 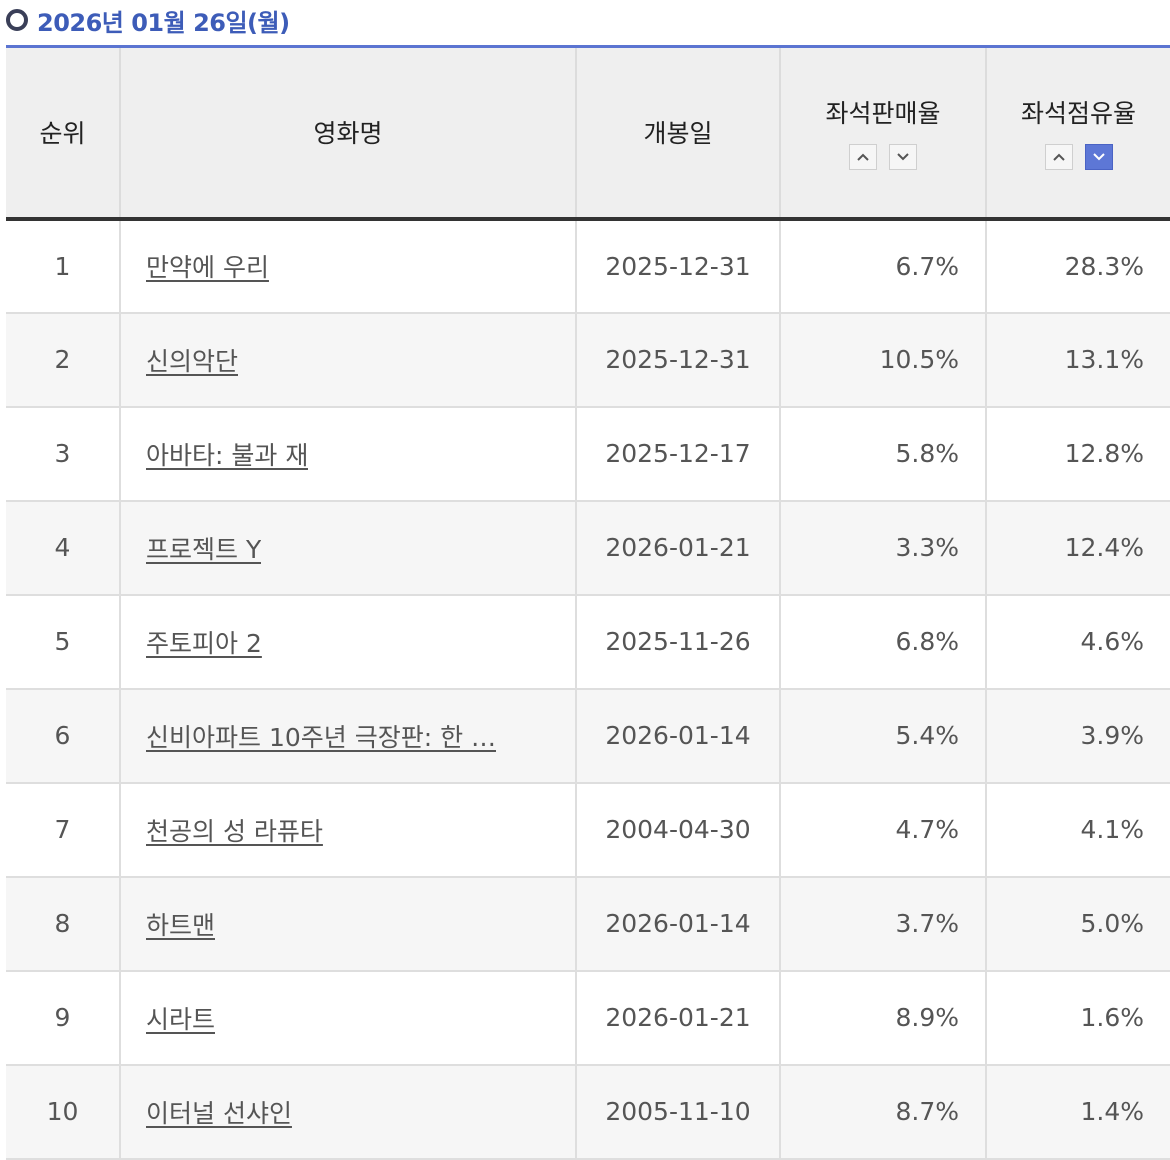 I want to click on title-cell: 주토피아 2, so click(x=347, y=642).